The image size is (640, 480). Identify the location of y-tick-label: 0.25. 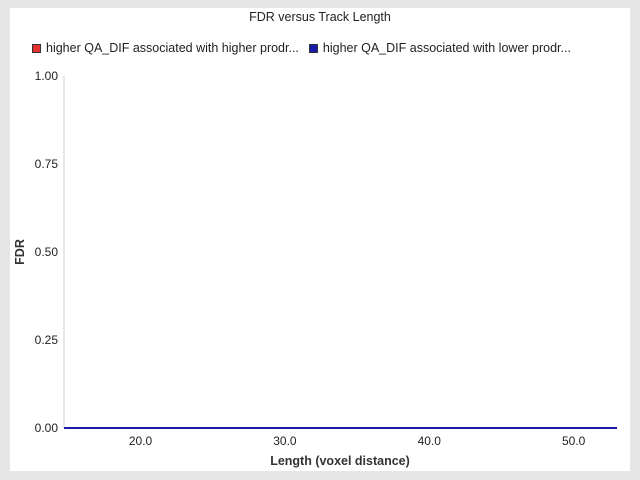
(47, 340).